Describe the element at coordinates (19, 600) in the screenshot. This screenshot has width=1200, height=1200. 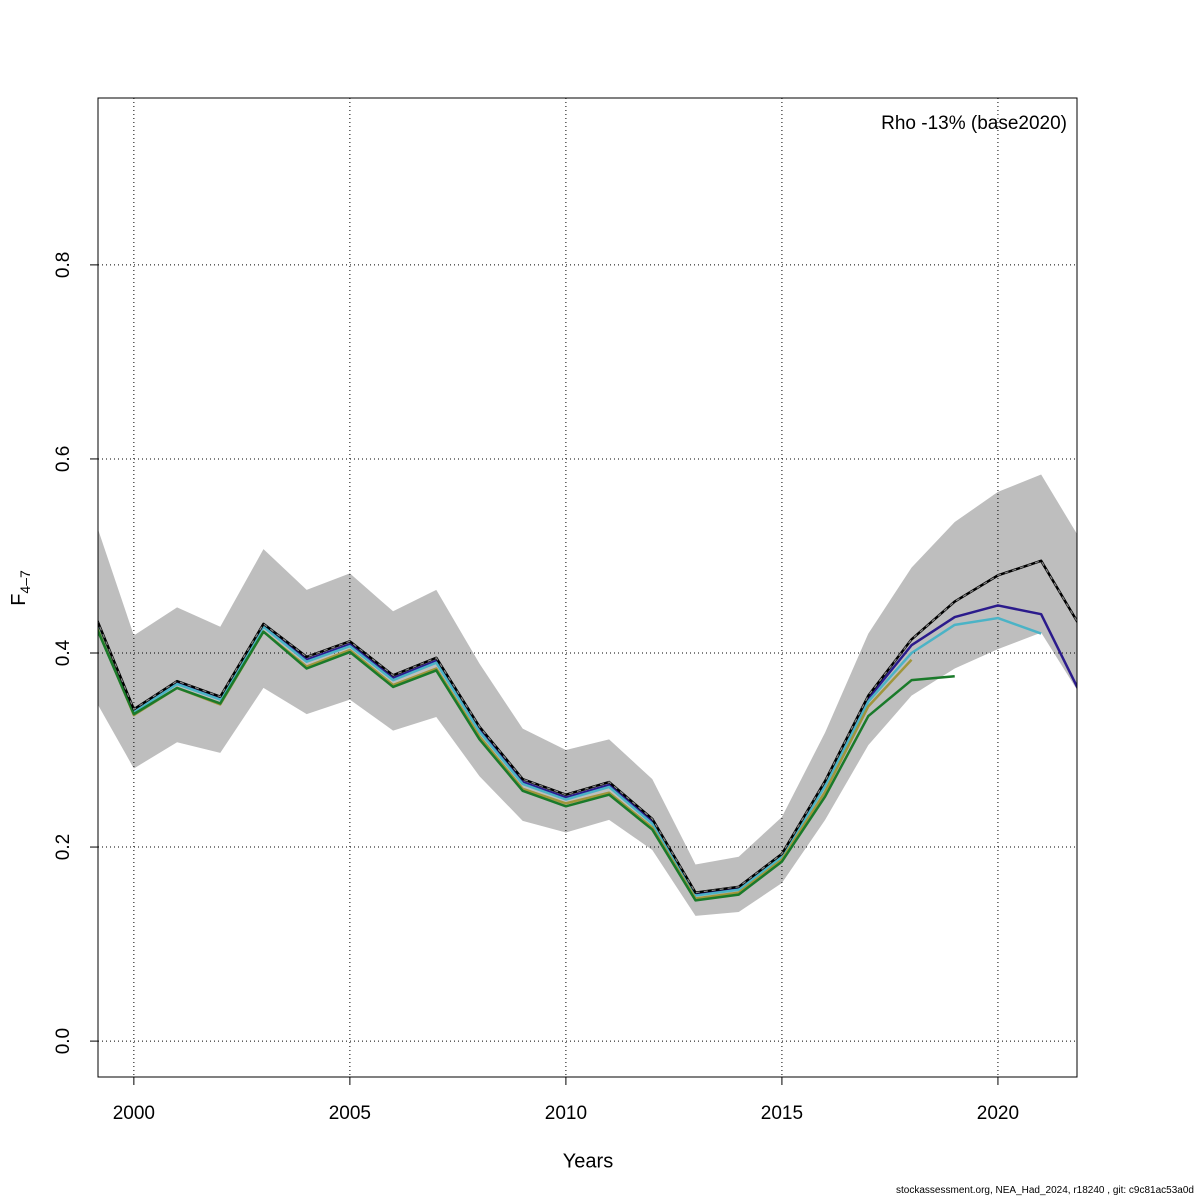
I see `y-axis-label-main: F` at that location.